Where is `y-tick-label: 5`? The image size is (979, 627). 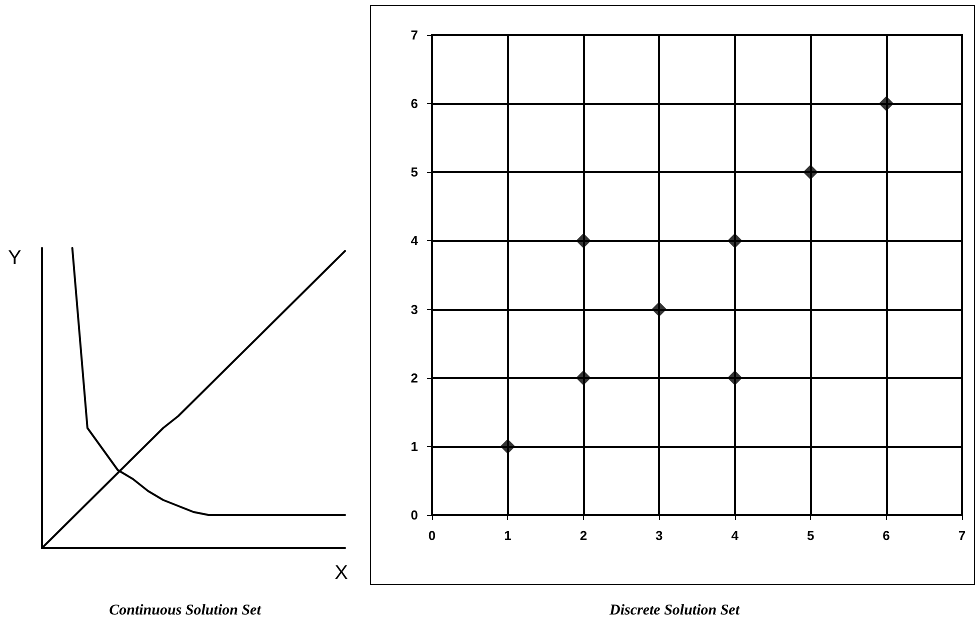
y-tick-label: 5 is located at coordinates (414, 172).